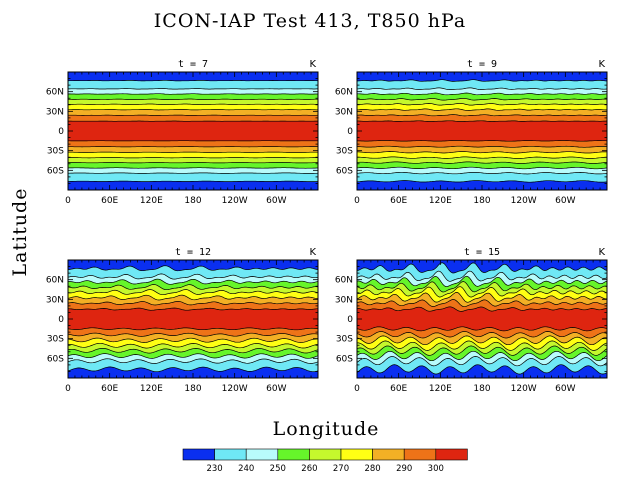 The width and height of the screenshot is (620, 485). What do you see at coordinates (193, 297) in the screenshot?
I see `contour-line-280-north` at bounding box center [193, 297].